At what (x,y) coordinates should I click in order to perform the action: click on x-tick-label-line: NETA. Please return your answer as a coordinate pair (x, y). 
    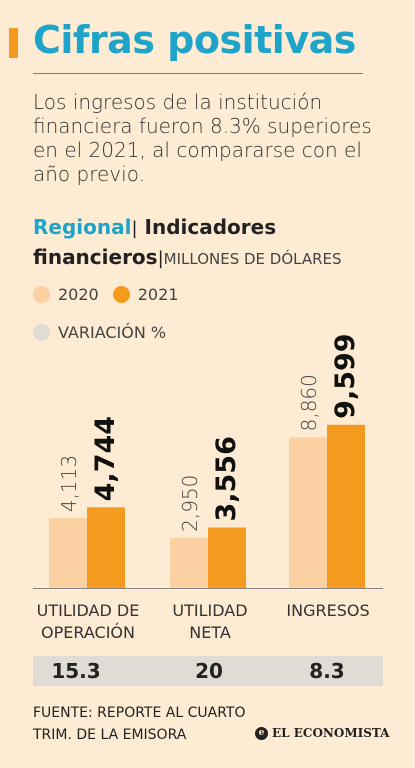
    Looking at the image, I should click on (210, 632).